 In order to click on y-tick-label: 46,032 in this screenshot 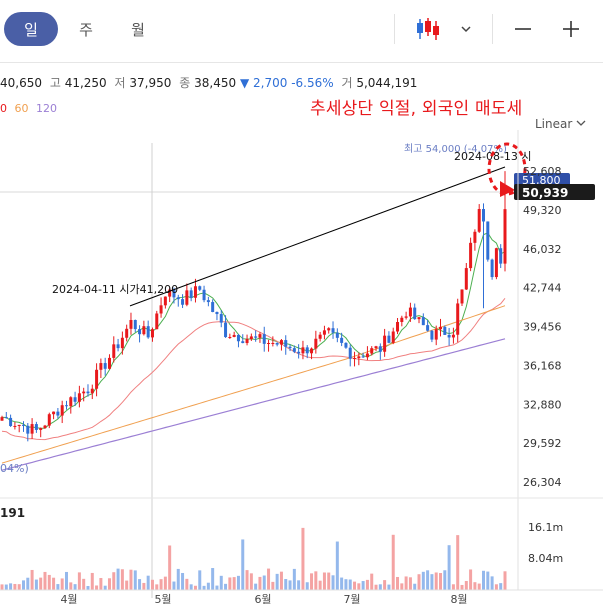, I will do `click(542, 249)`.